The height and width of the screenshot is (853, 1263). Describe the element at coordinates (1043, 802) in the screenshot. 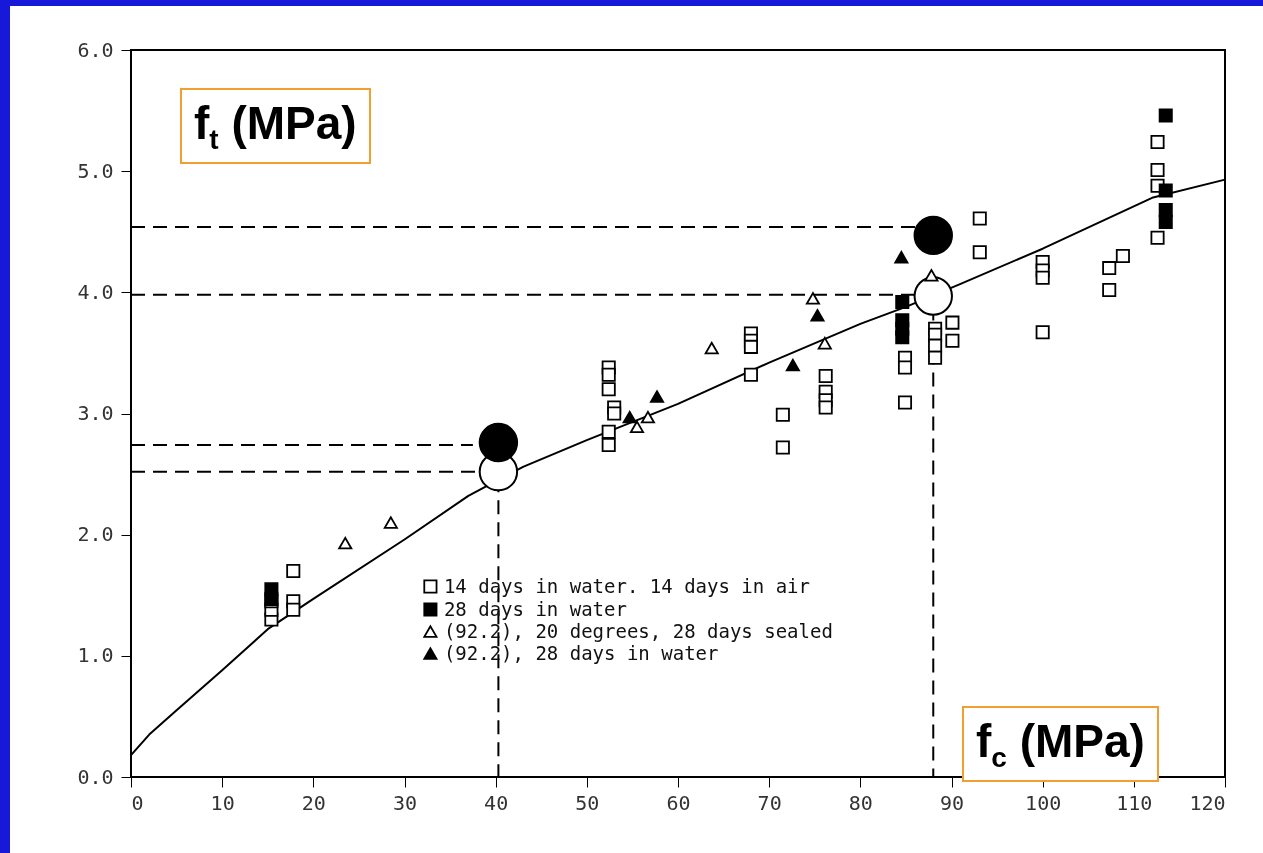

I see `x-tick-label: 100` at that location.